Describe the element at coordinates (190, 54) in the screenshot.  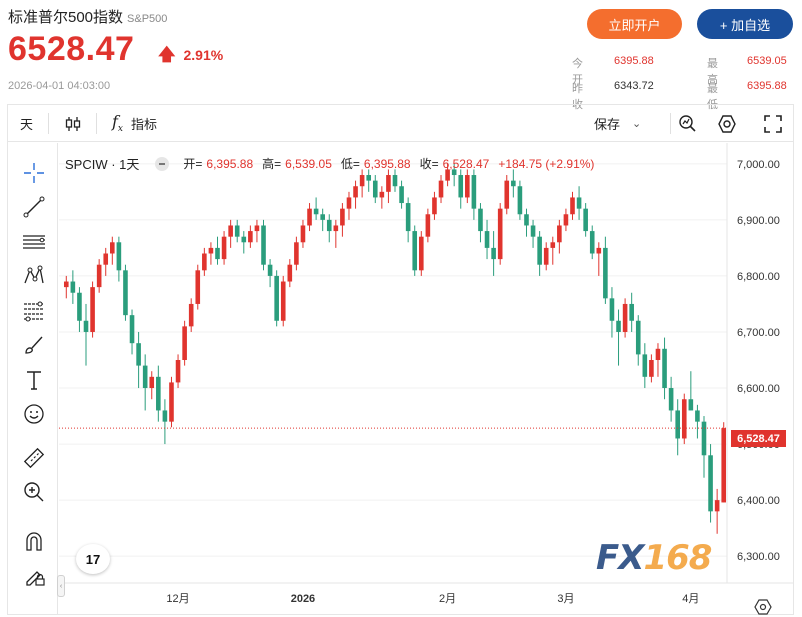
I see `price-change: 🡅 2.91%` at that location.